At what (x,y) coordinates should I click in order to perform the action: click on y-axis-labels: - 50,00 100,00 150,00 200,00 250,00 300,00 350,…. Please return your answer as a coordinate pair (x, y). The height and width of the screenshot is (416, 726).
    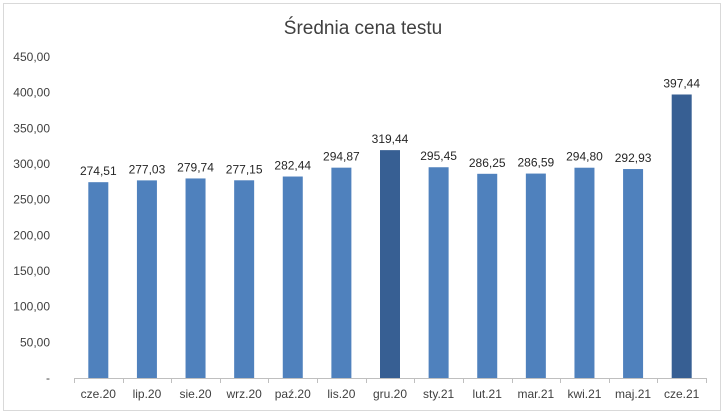
    Looking at the image, I should click on (31, 217).